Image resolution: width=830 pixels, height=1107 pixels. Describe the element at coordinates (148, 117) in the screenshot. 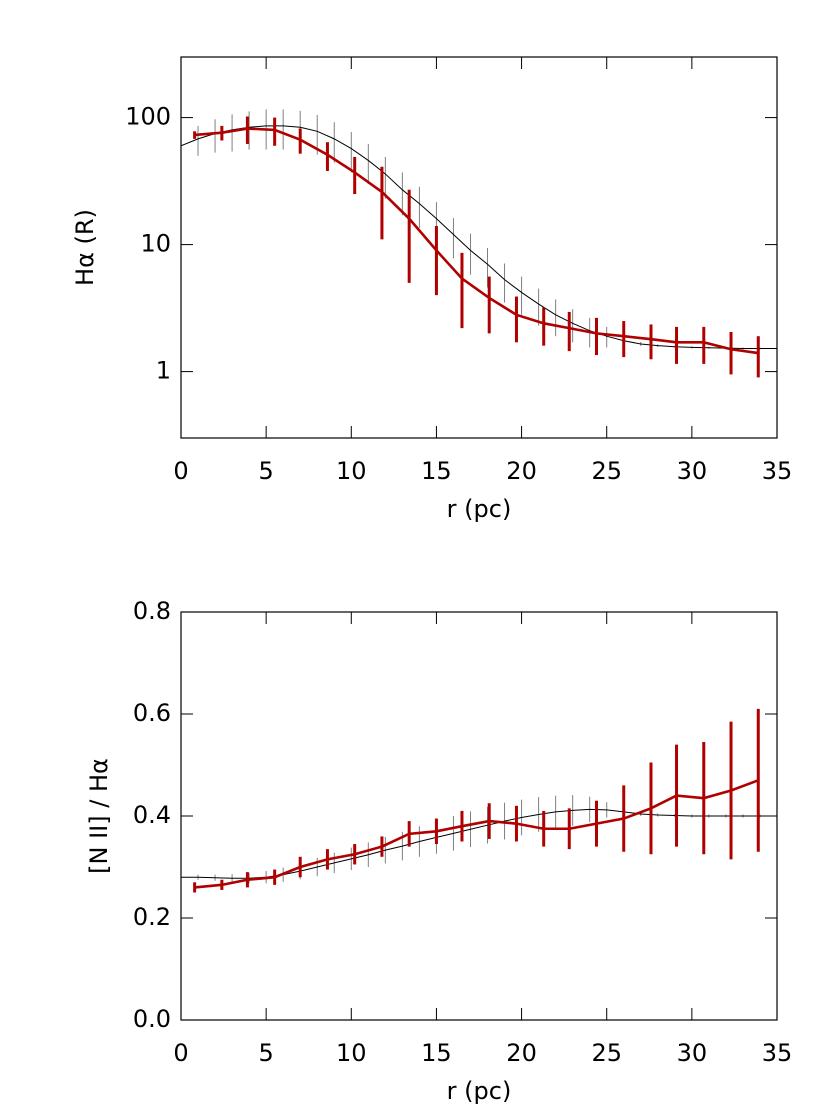

I see `y-tick-label: 100` at that location.